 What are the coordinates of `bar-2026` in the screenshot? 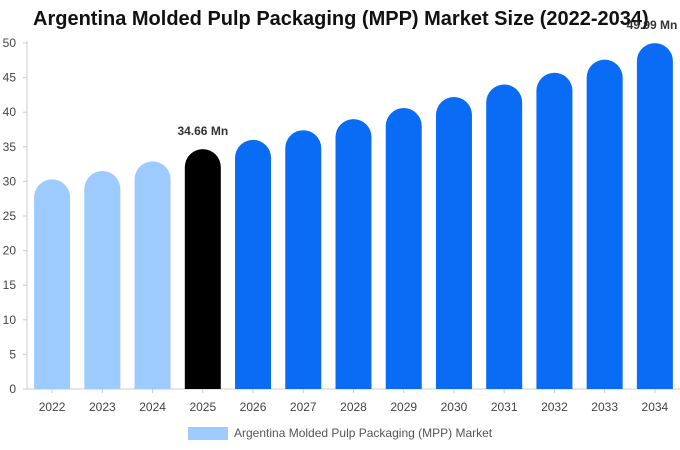 It's located at (253, 264).